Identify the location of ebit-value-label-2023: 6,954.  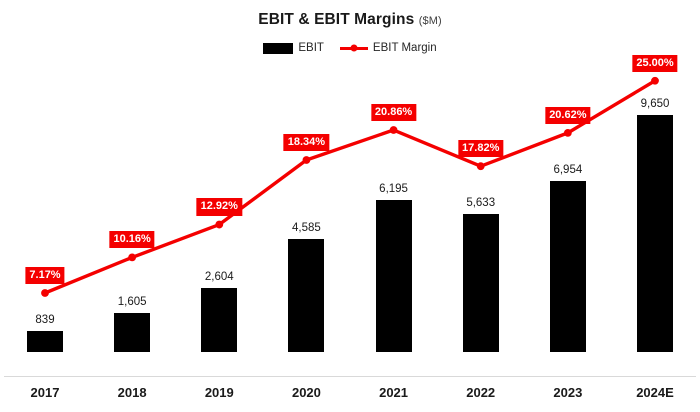
(568, 170).